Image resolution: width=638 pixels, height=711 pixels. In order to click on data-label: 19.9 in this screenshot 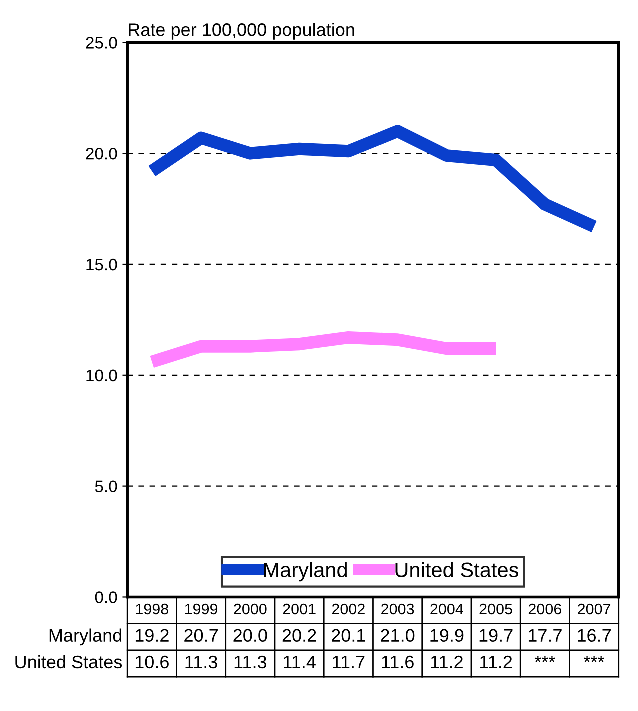, I will do `click(447, 635)`.